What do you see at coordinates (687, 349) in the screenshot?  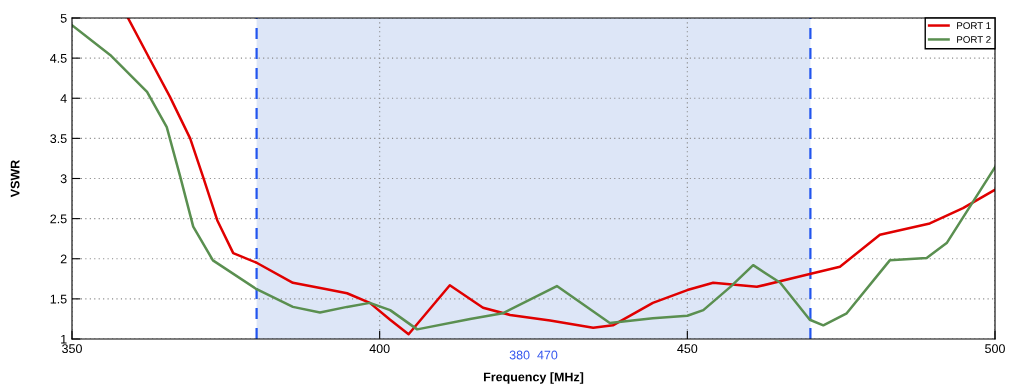 I see `x-tick-label: 450` at bounding box center [687, 349].